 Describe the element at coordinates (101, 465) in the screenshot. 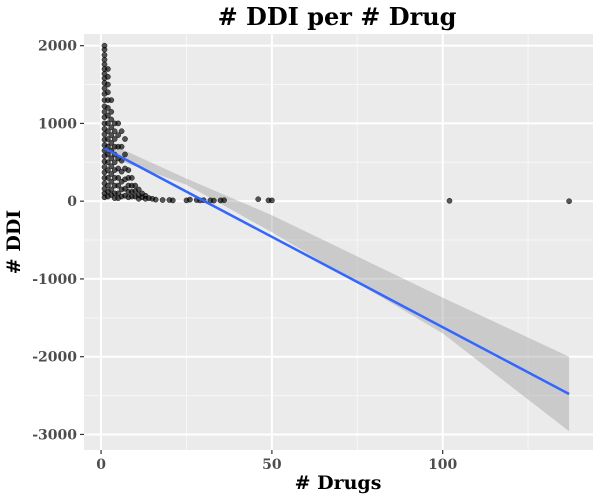

I see `x-tick-label: 0` at that location.